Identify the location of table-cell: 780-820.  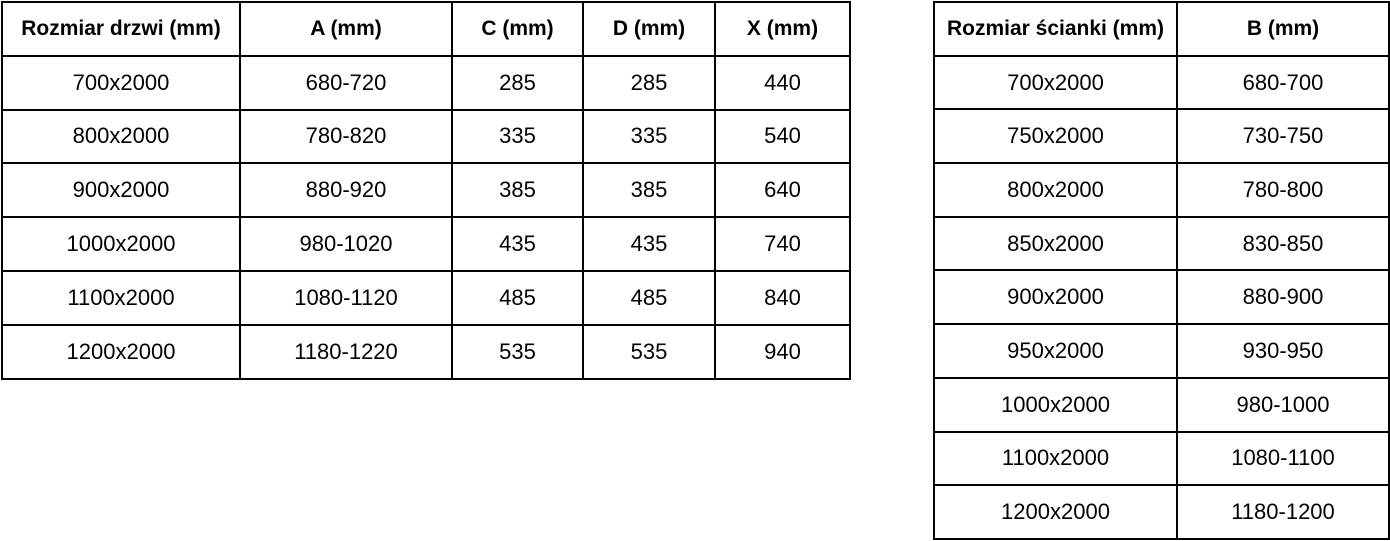
(346, 136).